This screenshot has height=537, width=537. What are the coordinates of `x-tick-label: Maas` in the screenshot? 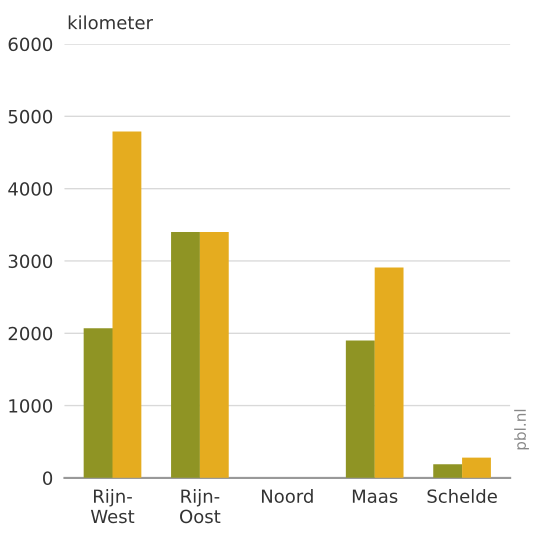 It's located at (375, 497).